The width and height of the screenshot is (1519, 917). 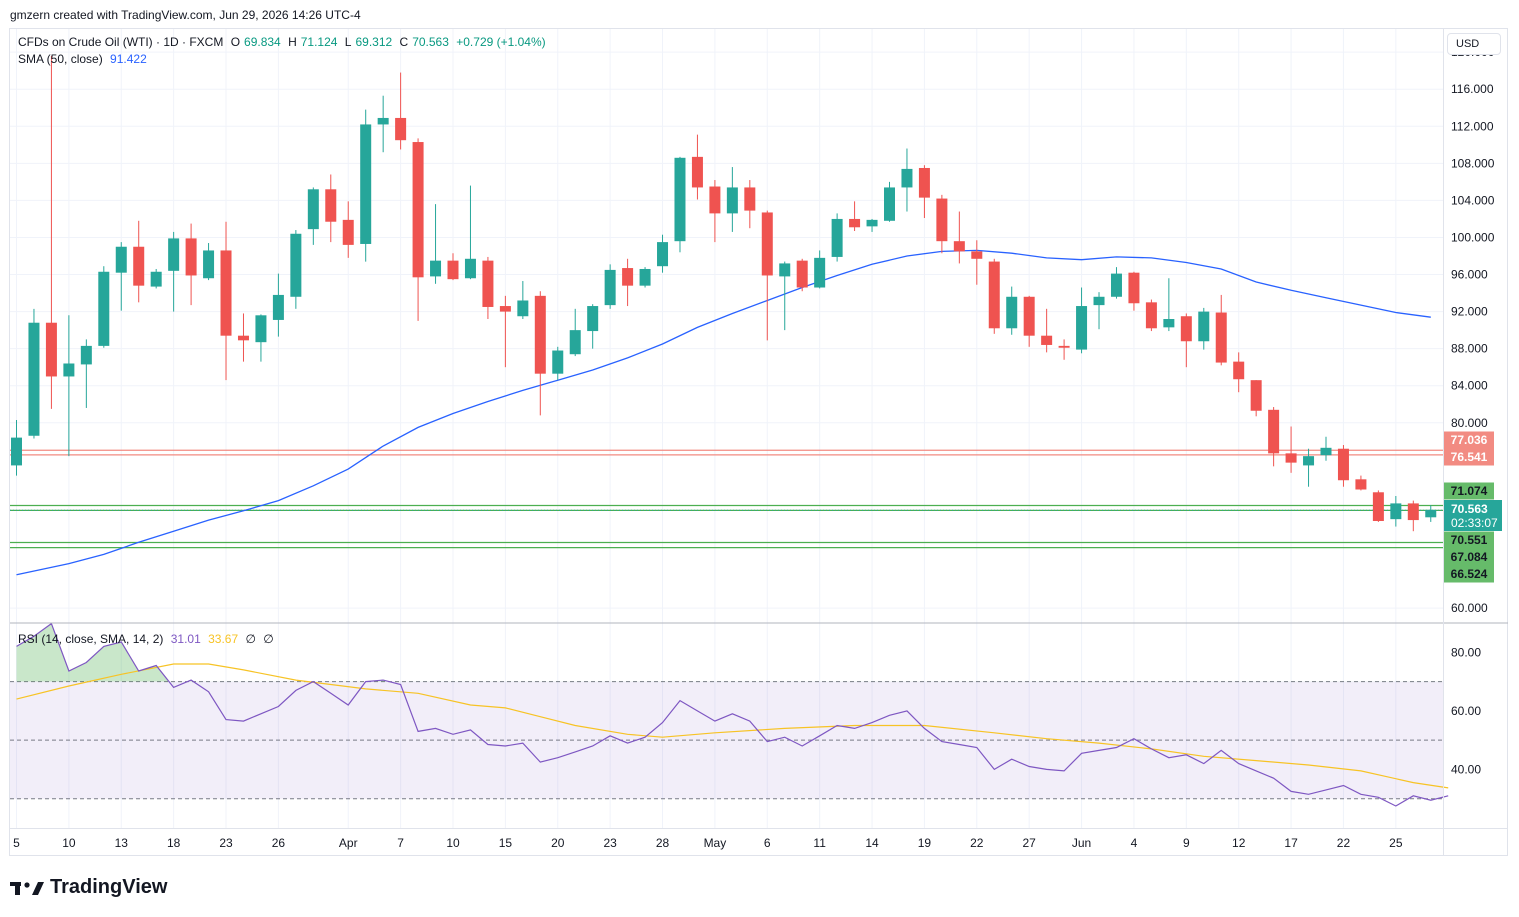 I want to click on price-tick-label: 116.000, so click(x=1472, y=89).